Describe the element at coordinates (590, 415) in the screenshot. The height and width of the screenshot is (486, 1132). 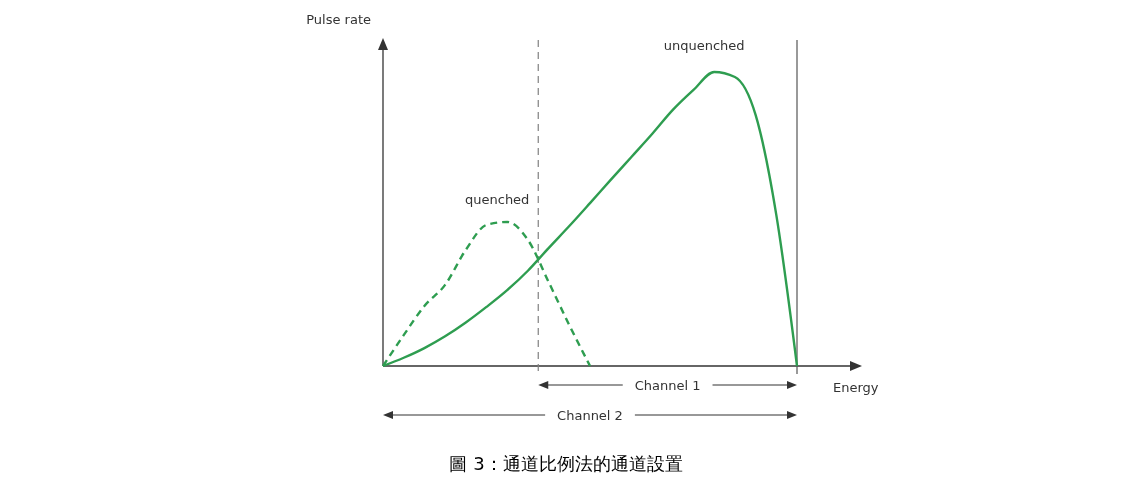
I see `text: Channel 2` at that location.